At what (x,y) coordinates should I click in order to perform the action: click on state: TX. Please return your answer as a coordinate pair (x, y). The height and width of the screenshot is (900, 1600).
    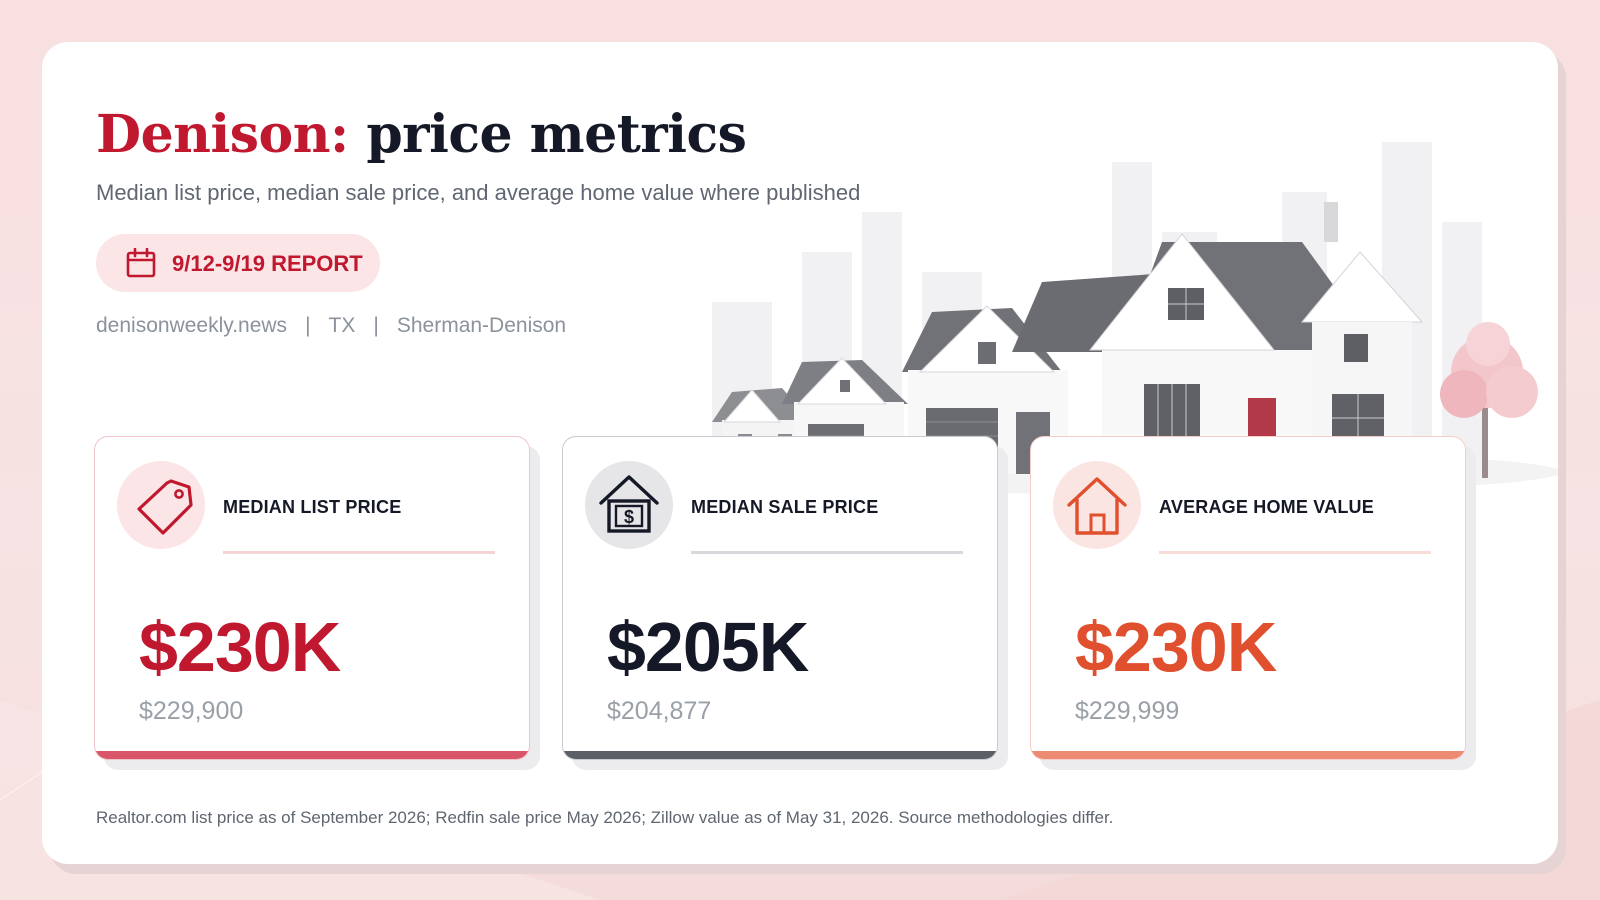
    Looking at the image, I should click on (342, 325).